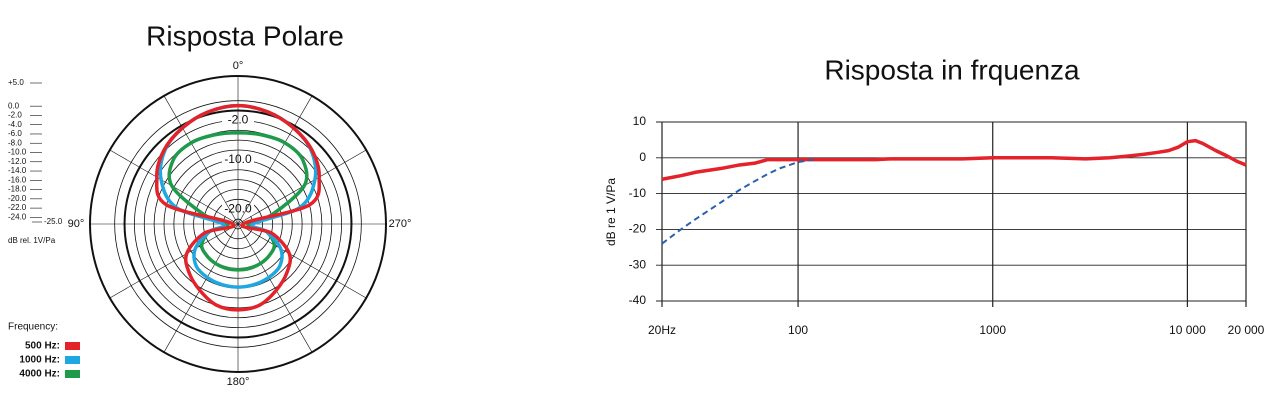  I want to click on y-tick-label: -20, so click(638, 229).